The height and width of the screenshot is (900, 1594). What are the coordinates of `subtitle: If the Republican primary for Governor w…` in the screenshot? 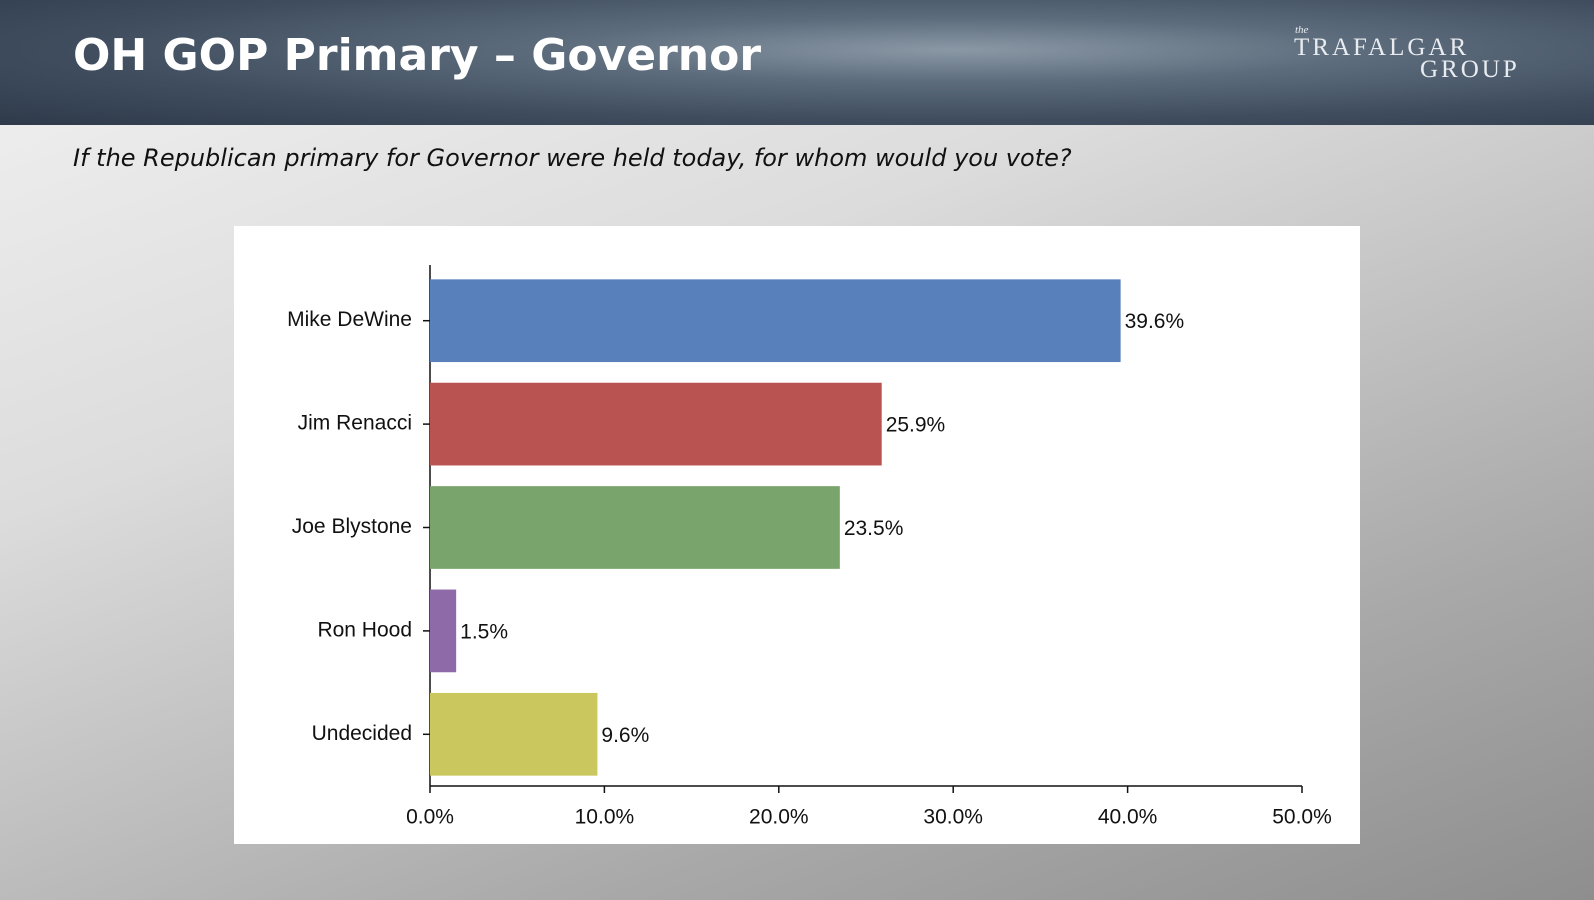 It's located at (572, 158).